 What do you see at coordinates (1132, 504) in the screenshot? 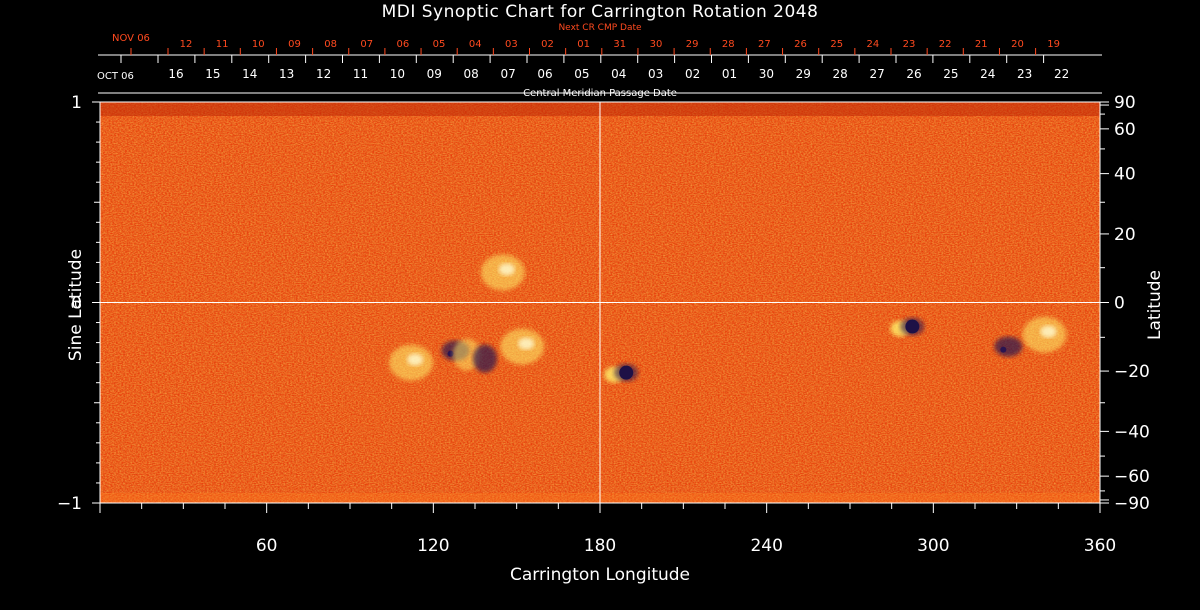
I see `y-right-tick-label: −90` at bounding box center [1132, 504].